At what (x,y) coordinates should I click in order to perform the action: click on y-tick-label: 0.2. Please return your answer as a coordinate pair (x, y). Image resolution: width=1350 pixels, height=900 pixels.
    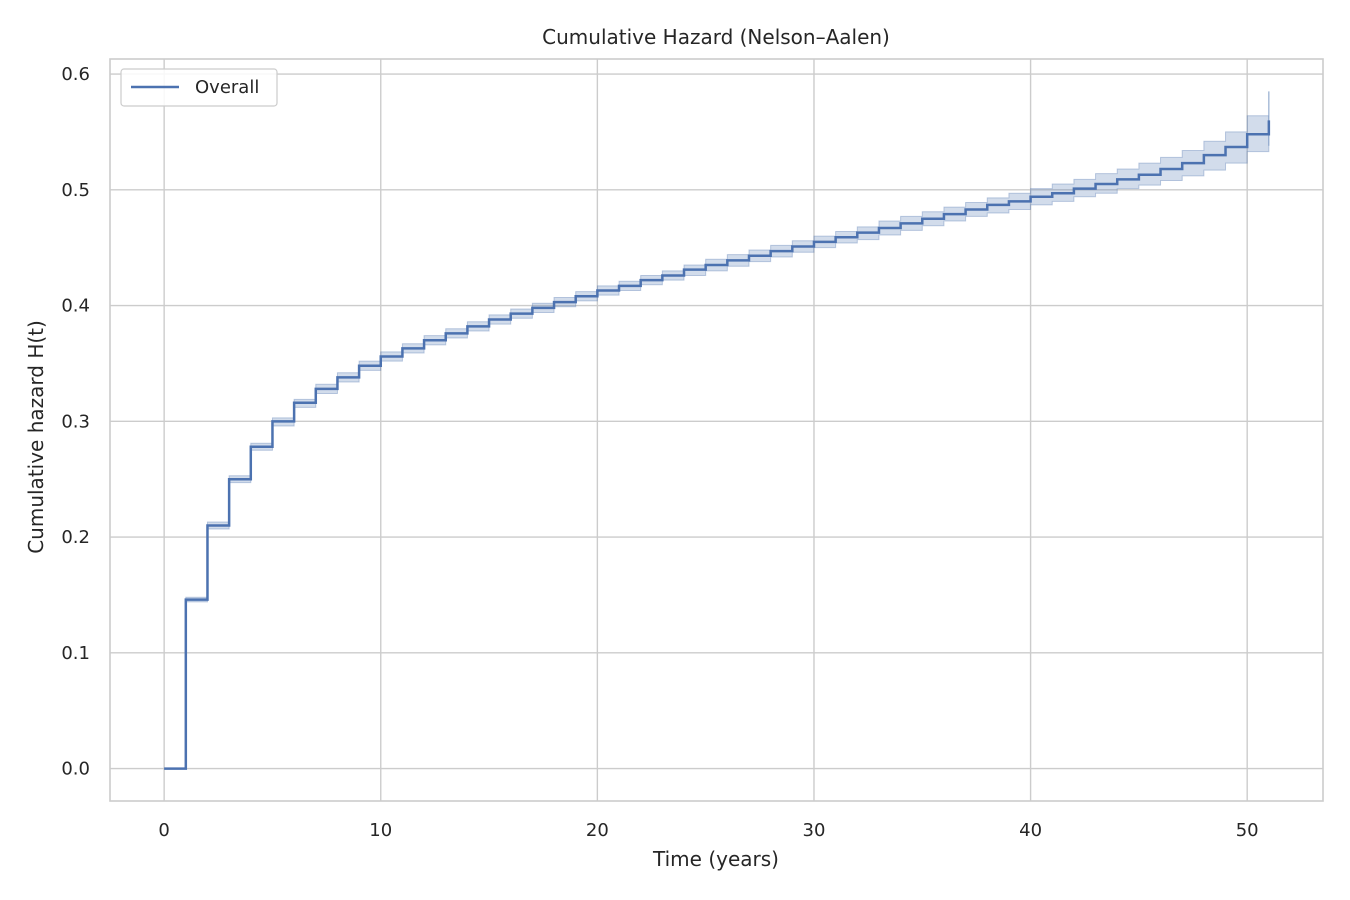
    Looking at the image, I should click on (75, 537).